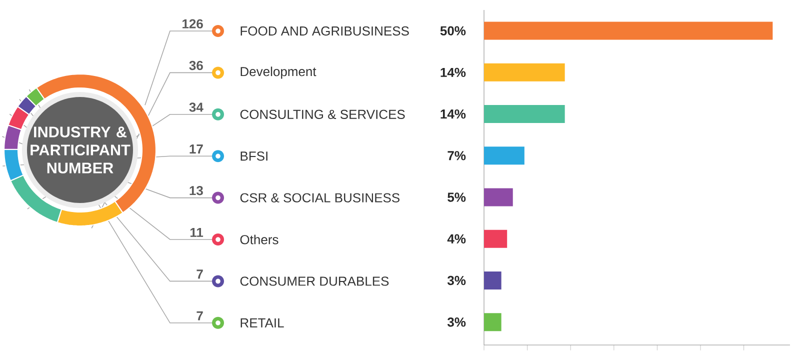 The image size is (800, 359). Describe the element at coordinates (197, 232) in the screenshot. I see `data-label: 11` at that location.